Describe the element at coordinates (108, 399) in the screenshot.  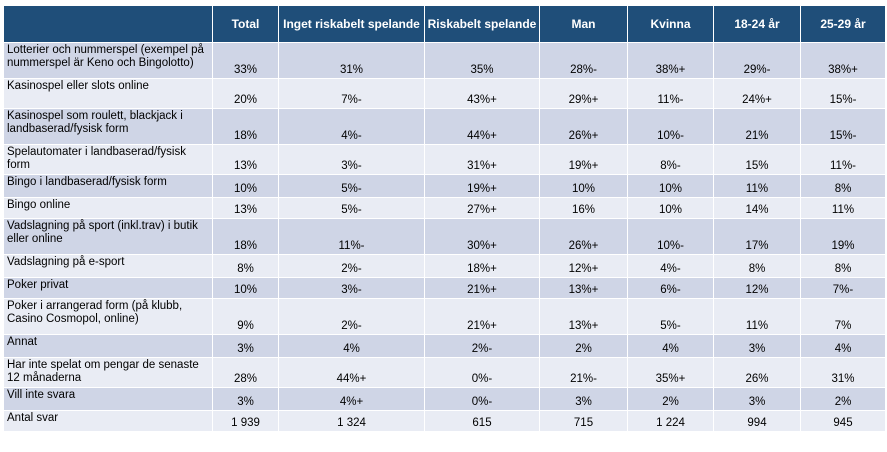
I see `row-label: Vill inte svara` at that location.